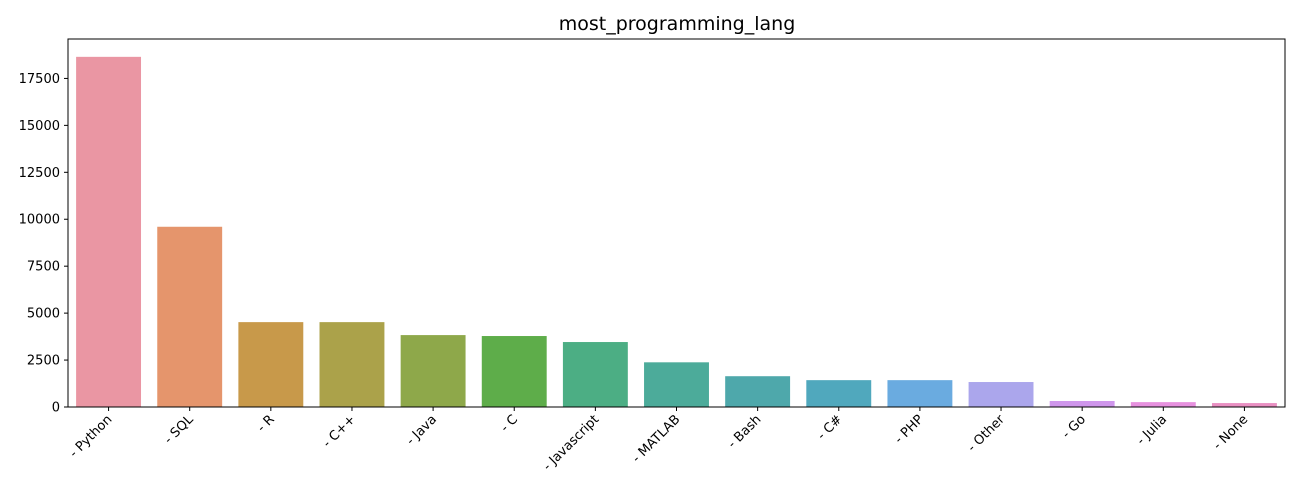 This screenshot has width=1300, height=500. I want to click on bar-julia, so click(1163, 404).